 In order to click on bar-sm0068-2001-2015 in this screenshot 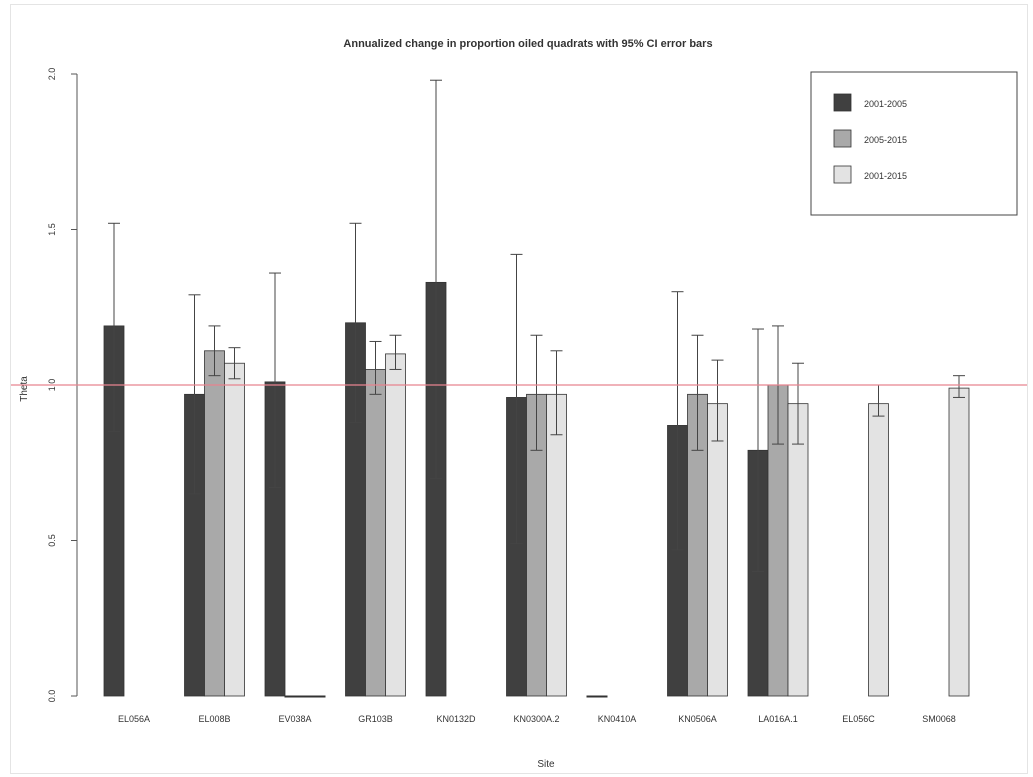, I will do `click(959, 542)`.